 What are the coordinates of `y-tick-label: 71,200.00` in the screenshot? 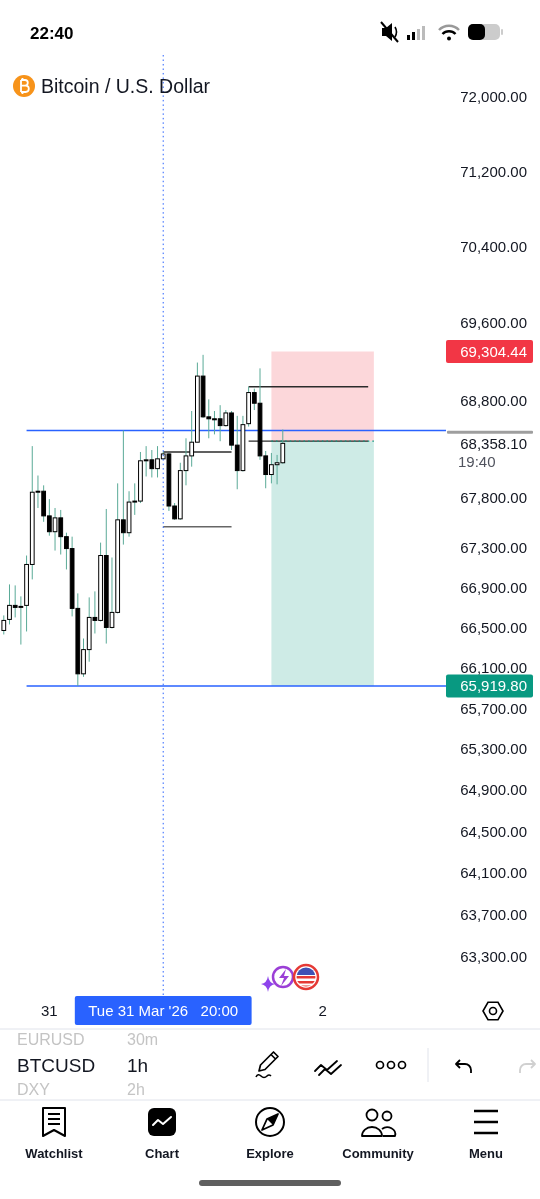 It's located at (493, 171).